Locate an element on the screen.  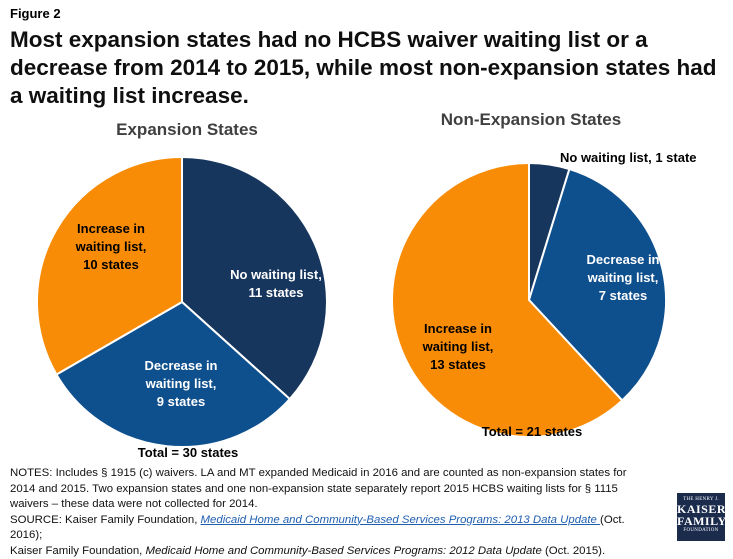
slice-label-line: No waiting list, is located at coordinates (276, 274).